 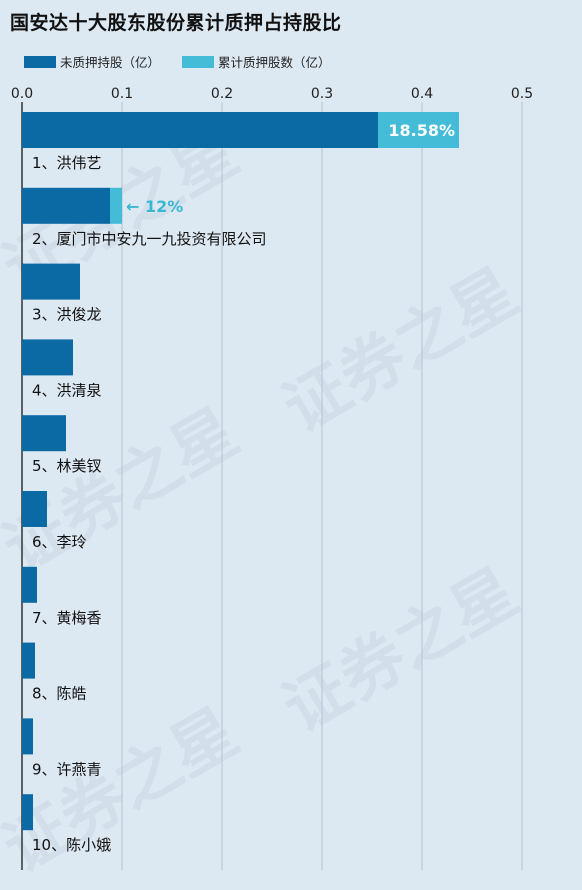 I want to click on x-tick-label: 0.0, so click(x=22, y=94).